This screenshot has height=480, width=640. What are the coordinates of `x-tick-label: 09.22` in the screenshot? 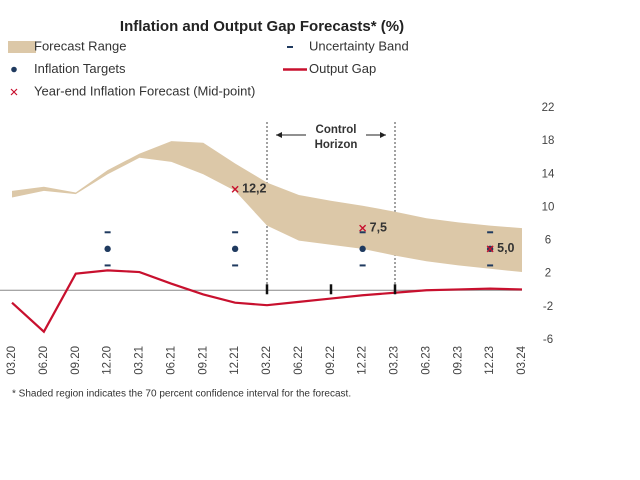 It's located at (331, 360).